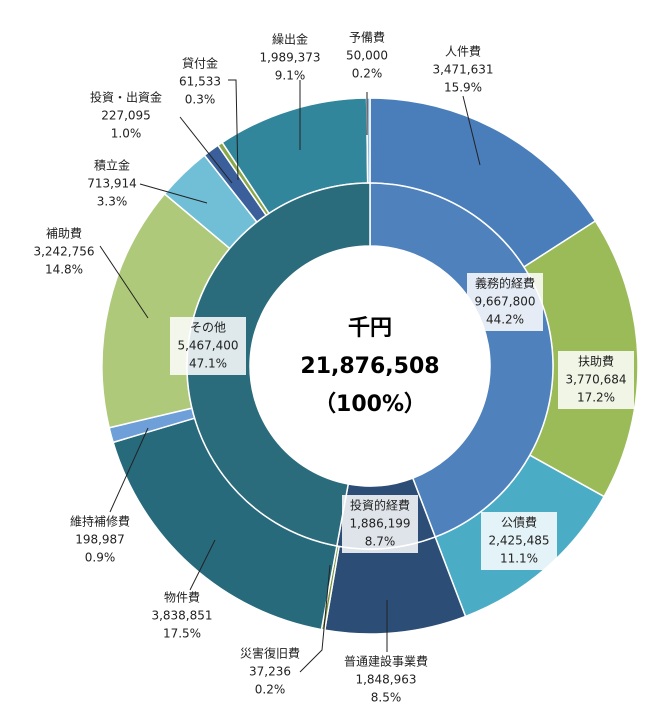 Image resolution: width=659 pixels, height=717 pixels. I want to click on slice-label: 補助費, so click(64, 233).